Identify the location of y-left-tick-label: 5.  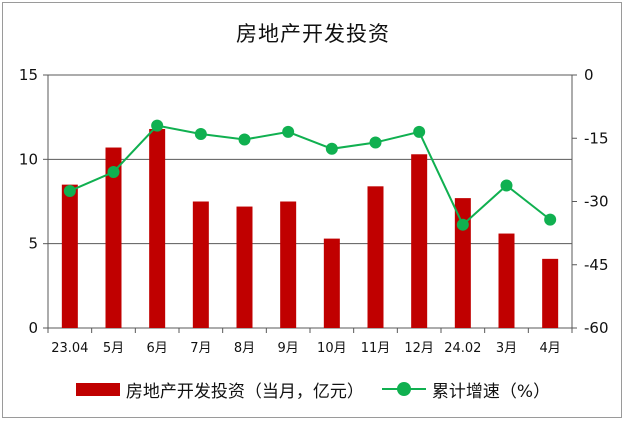
(33, 244).